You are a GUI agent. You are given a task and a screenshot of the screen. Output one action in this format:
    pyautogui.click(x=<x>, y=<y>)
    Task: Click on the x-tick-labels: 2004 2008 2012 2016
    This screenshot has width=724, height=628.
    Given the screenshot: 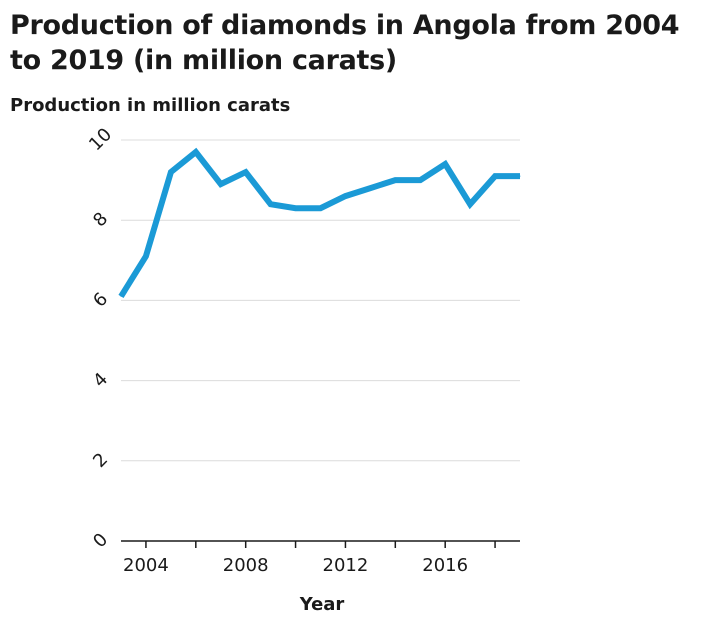 What is the action you would take?
    pyautogui.click(x=295, y=565)
    